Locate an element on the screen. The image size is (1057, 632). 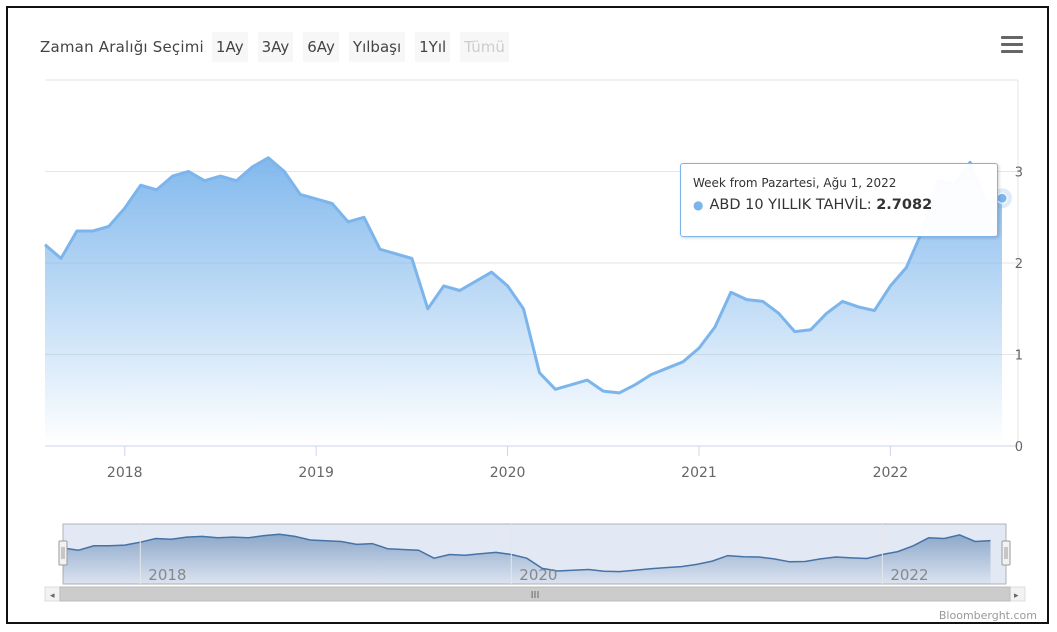
navigator-left-handle is located at coordinates (63, 553).